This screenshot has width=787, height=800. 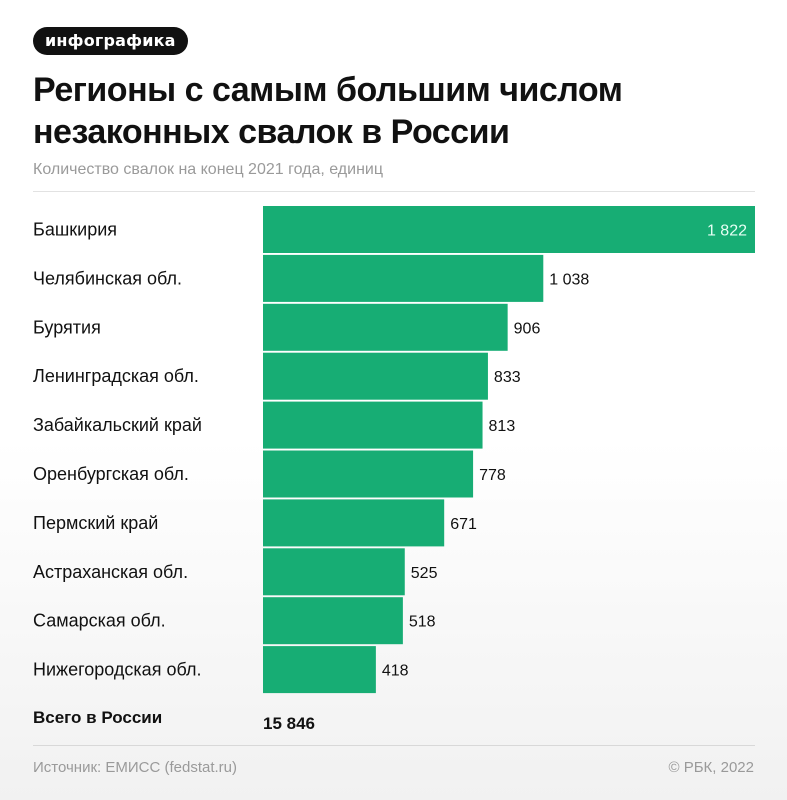 What do you see at coordinates (492, 475) in the screenshot?
I see `value-label: 778` at bounding box center [492, 475].